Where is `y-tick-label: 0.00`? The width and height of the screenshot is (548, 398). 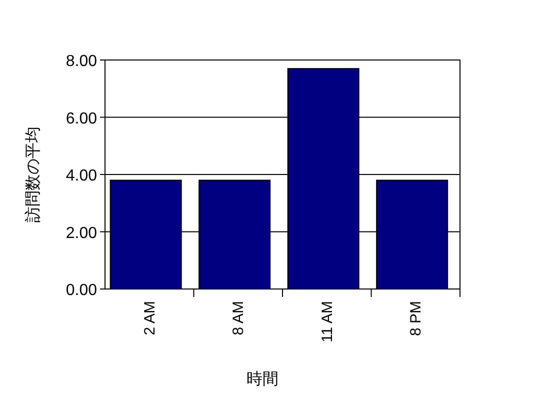
y-tick-label: 0.00 is located at coordinates (82, 290).